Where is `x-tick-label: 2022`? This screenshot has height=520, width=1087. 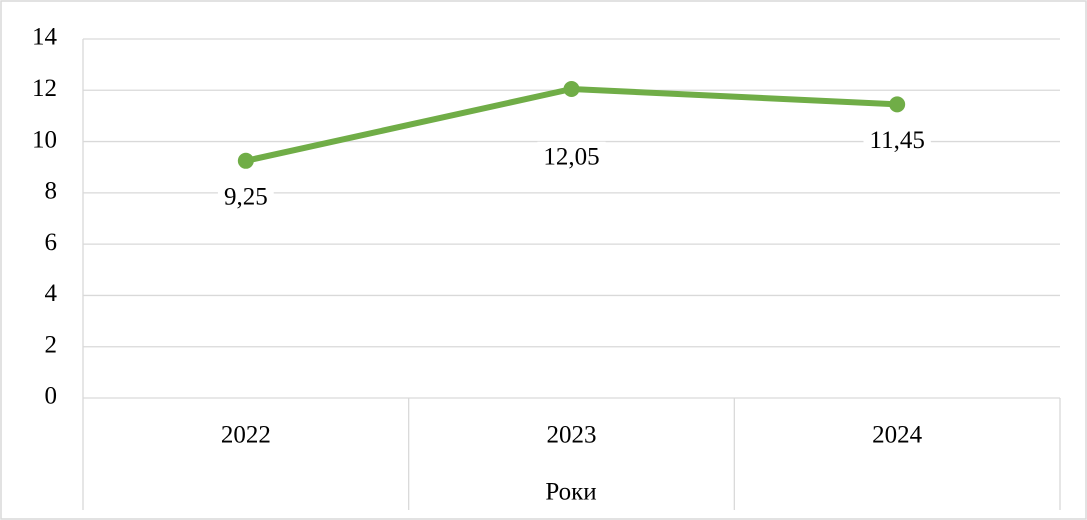
x-tick-label: 2022 is located at coordinates (246, 435).